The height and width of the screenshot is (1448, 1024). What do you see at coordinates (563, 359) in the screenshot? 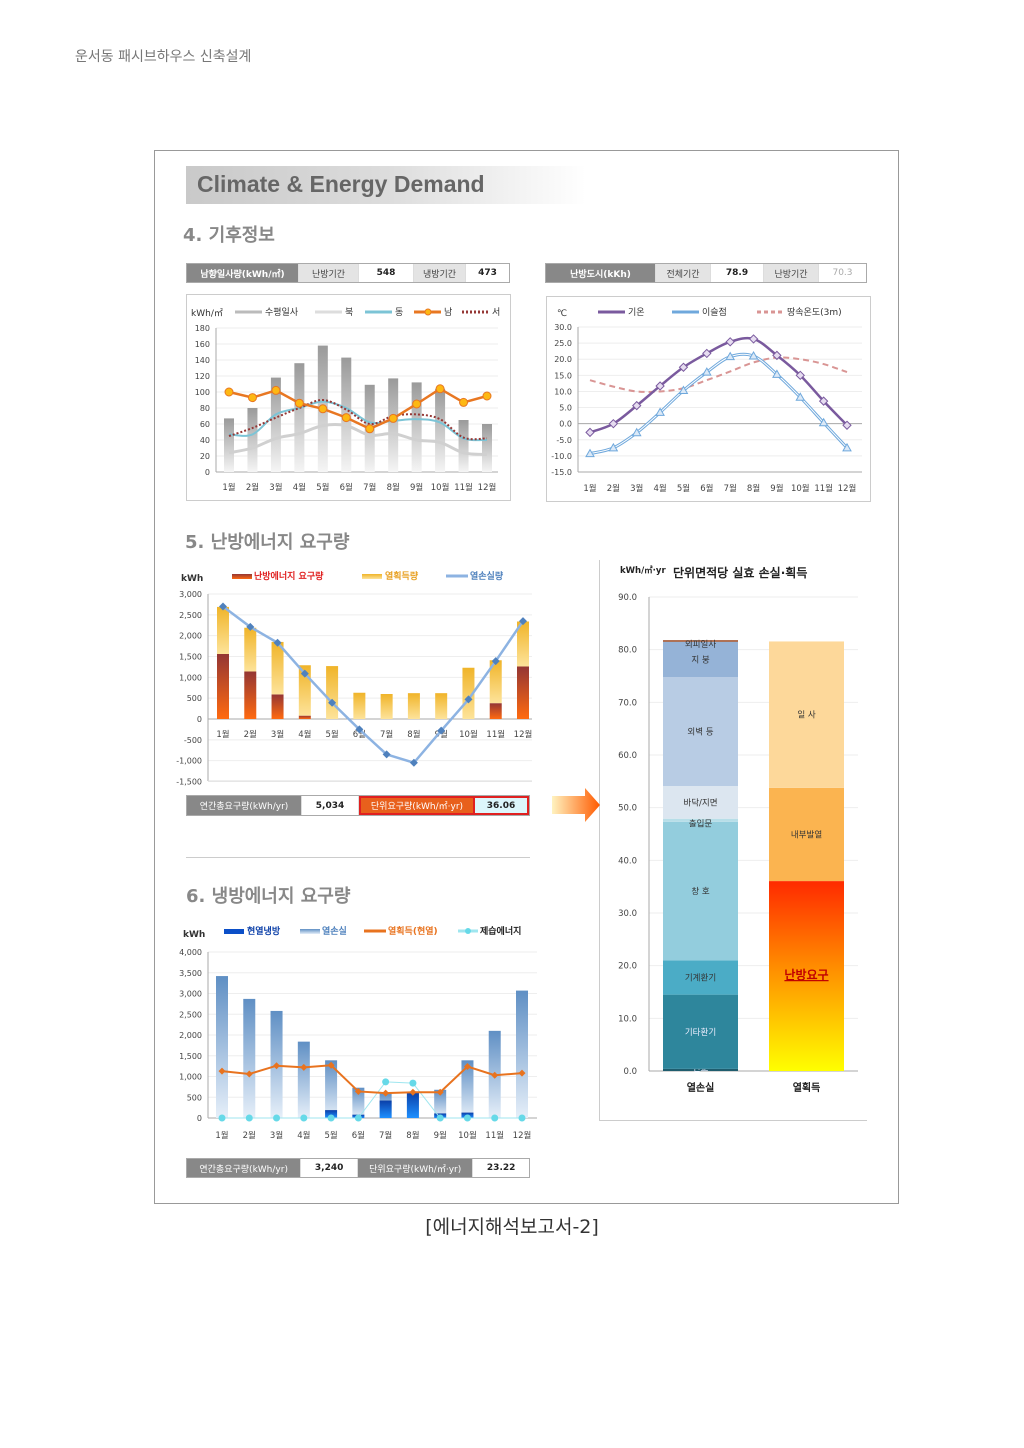
I see `y-tick-label: 20.0` at bounding box center [563, 359].